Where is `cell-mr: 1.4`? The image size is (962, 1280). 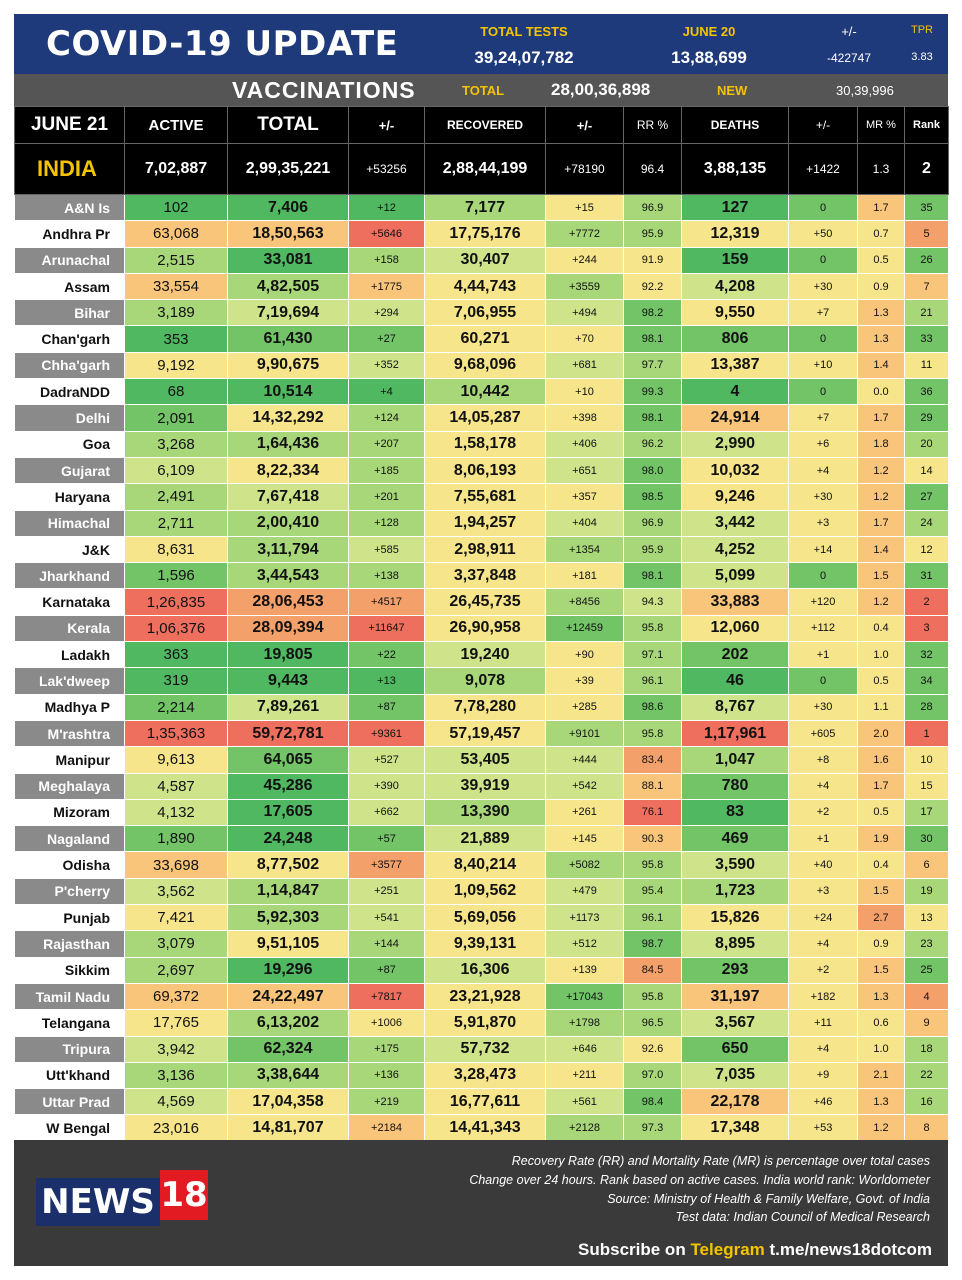
cell-mr: 1.4 is located at coordinates (881, 365).